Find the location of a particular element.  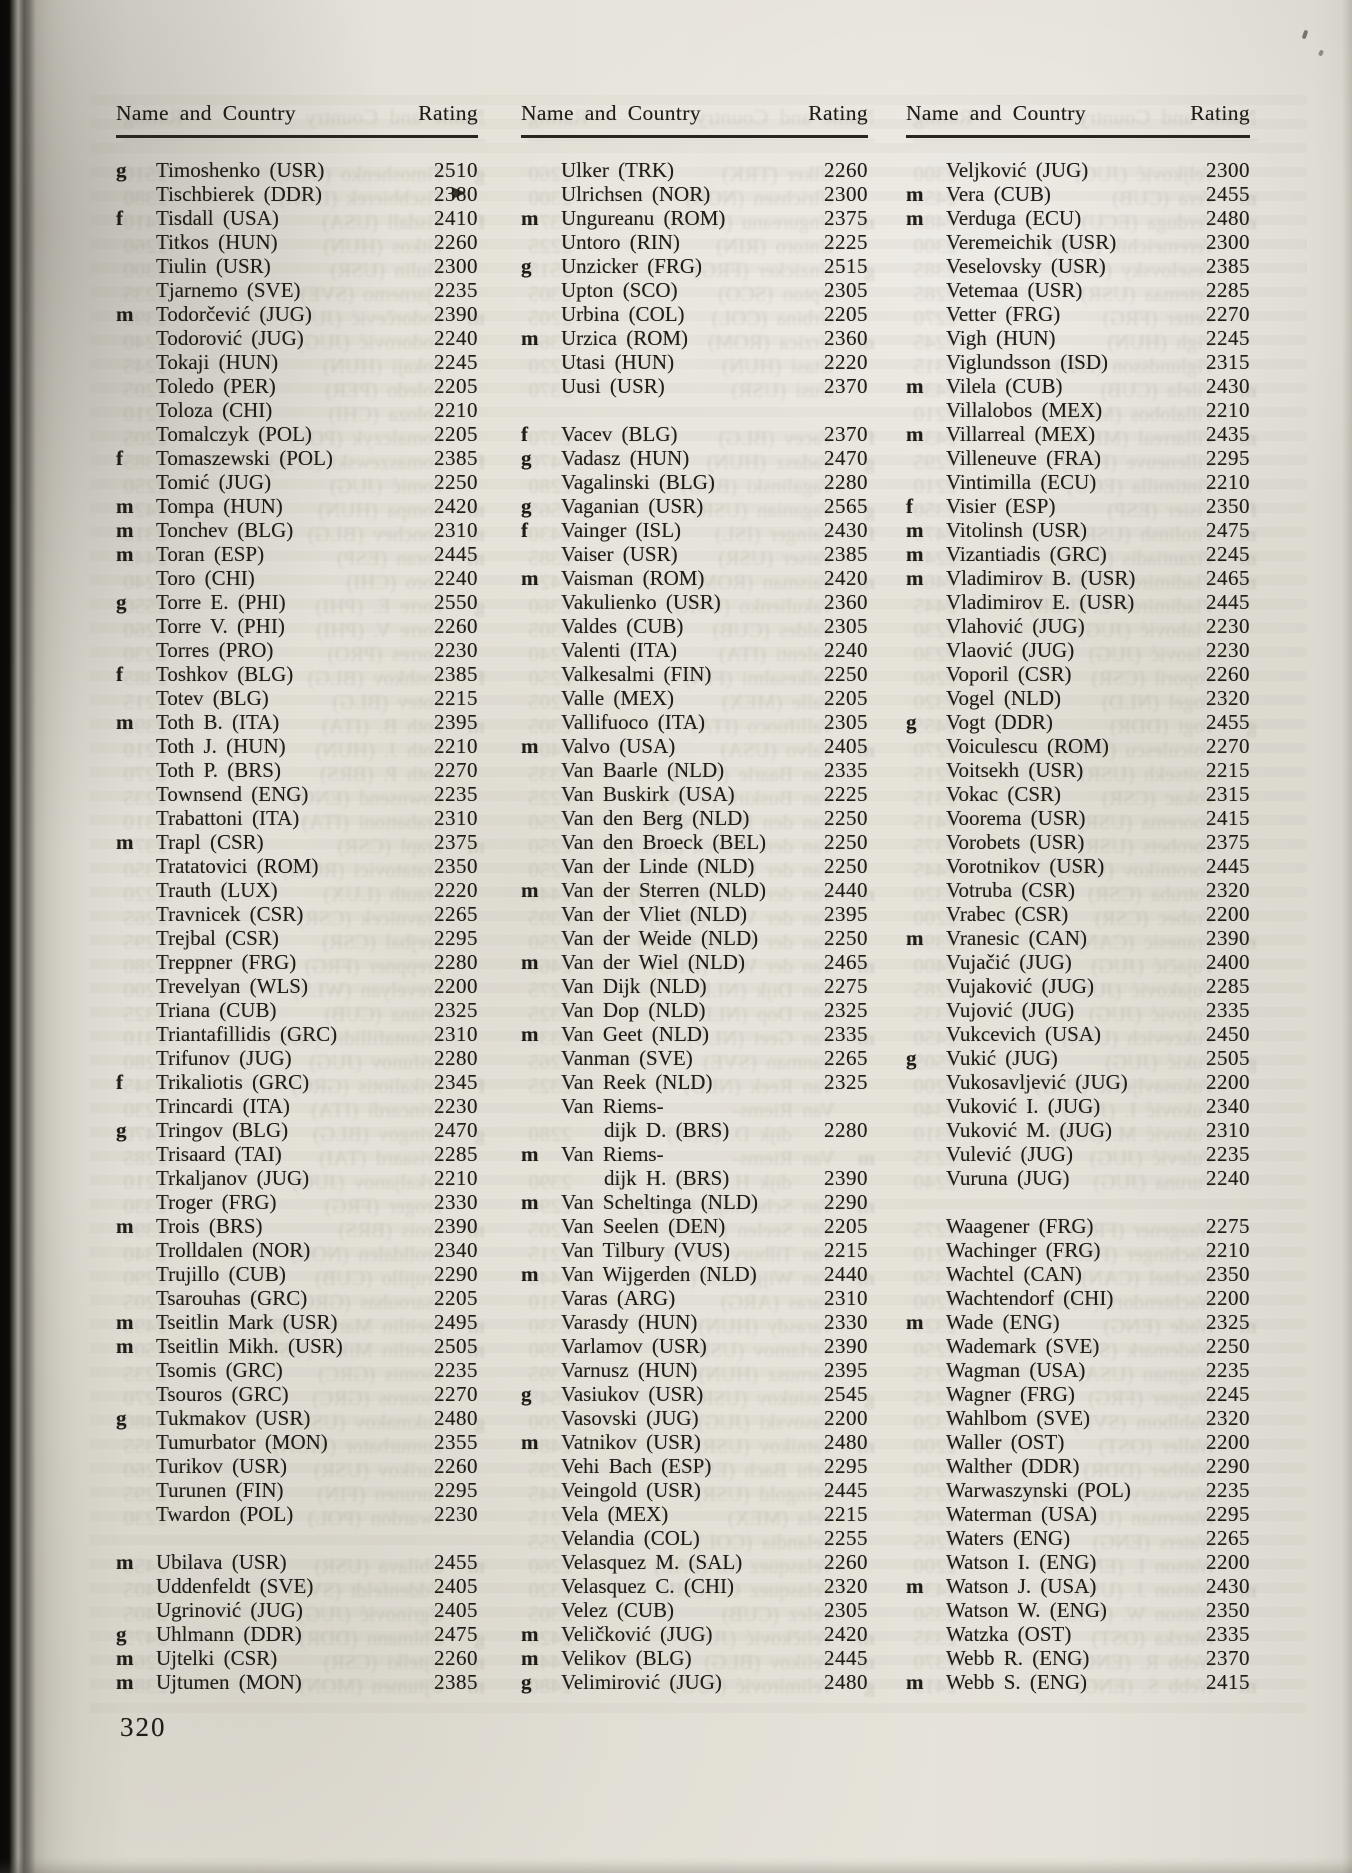

print-artifact-arrow-icon is located at coordinates (459, 193).